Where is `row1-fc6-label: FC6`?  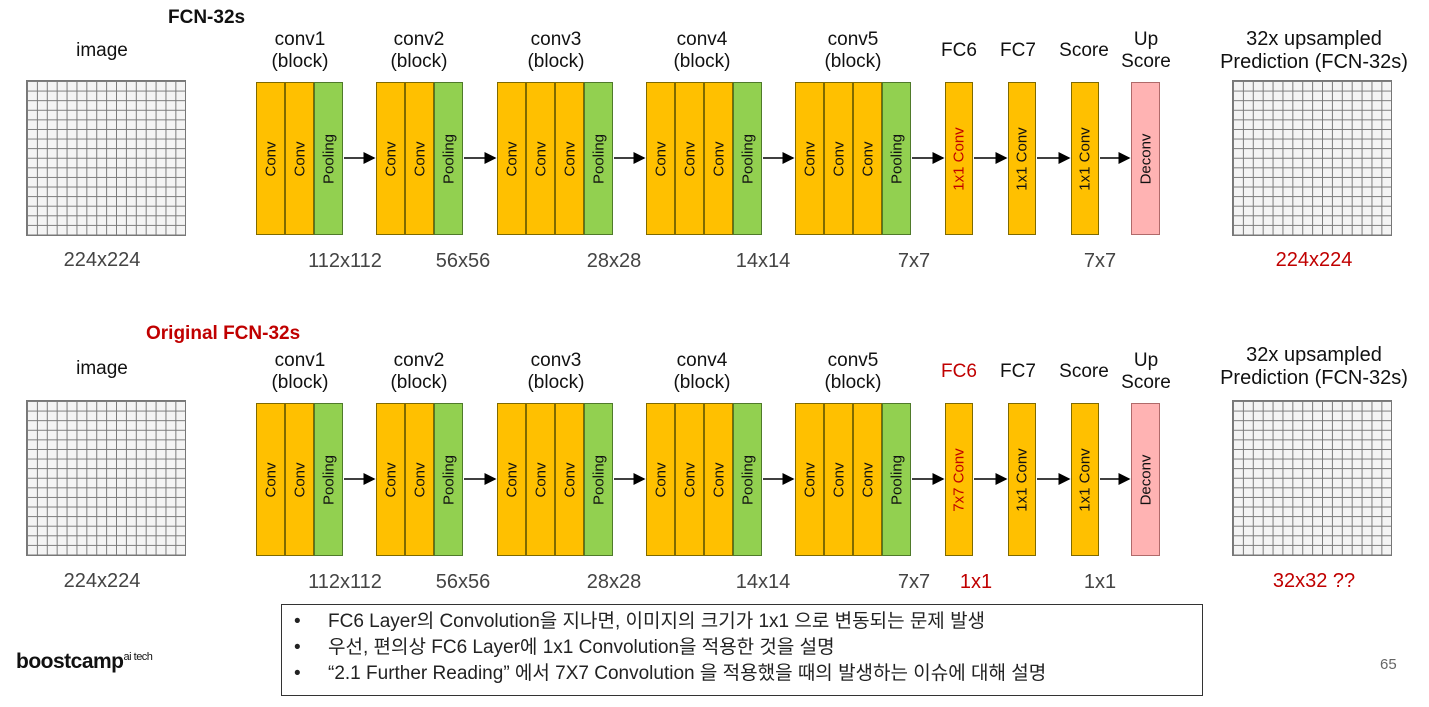
row1-fc6-label: FC6 is located at coordinates (959, 50).